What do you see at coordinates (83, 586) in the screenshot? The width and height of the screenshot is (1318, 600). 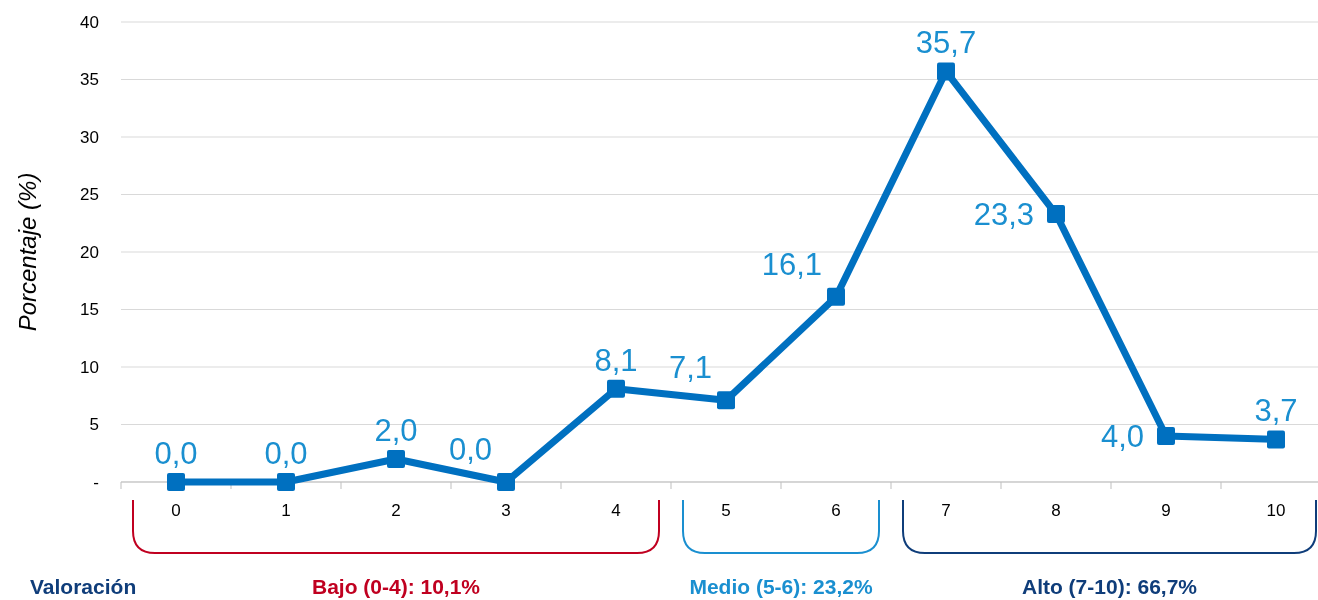 I see `text: Valoración` at bounding box center [83, 586].